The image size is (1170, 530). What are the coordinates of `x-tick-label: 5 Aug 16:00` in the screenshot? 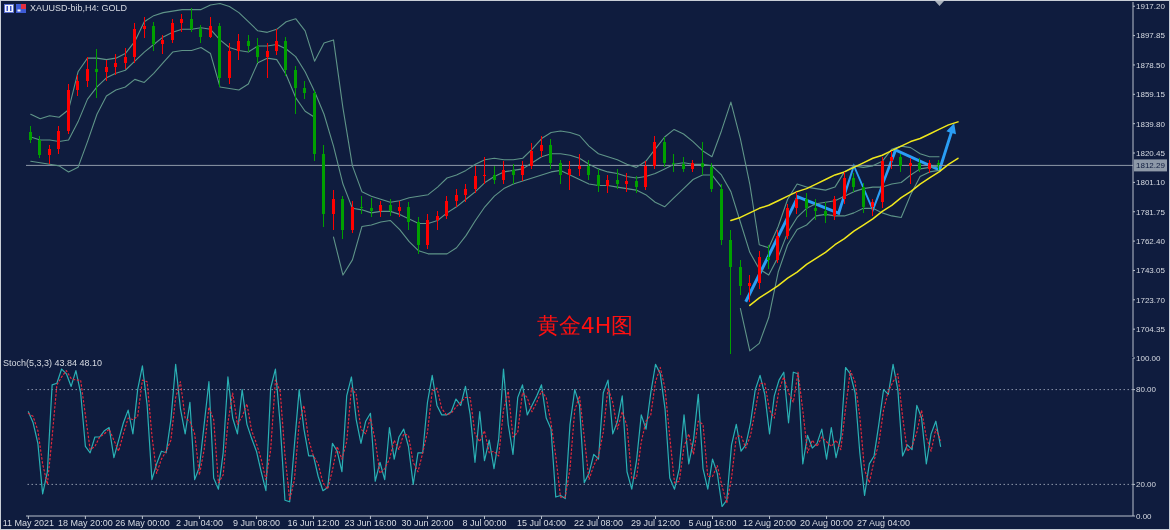 It's located at (712, 522).